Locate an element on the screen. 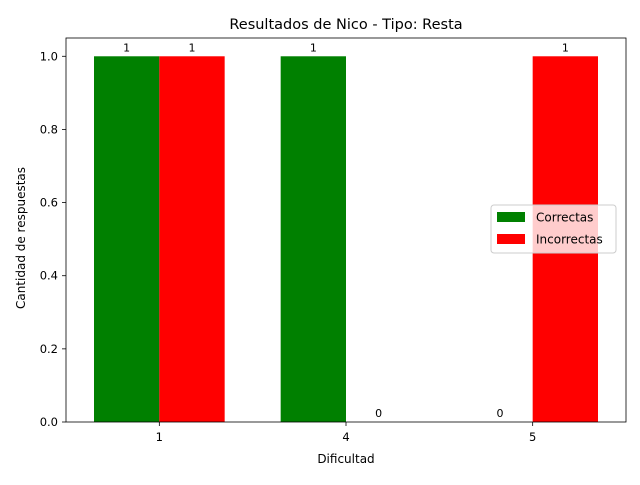  x-tick-label-1: 1 is located at coordinates (159, 437).